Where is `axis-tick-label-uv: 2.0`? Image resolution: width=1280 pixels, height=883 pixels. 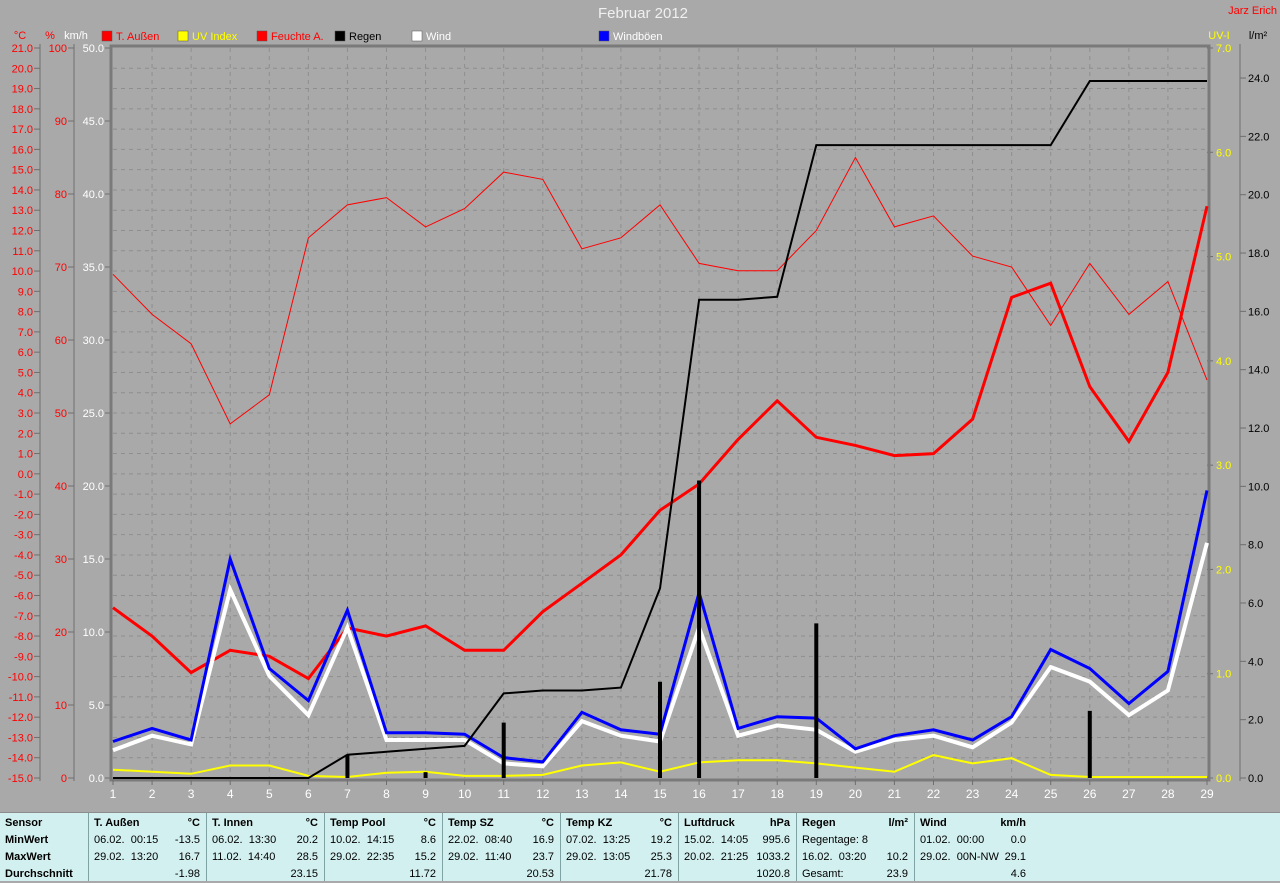
axis-tick-label-uv: 2.0 is located at coordinates (1223, 570).